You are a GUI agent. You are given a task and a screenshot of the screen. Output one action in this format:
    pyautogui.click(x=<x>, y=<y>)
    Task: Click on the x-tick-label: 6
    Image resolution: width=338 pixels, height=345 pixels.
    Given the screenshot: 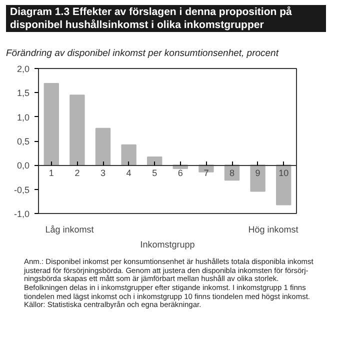 What is the action you would take?
    pyautogui.click(x=180, y=173)
    